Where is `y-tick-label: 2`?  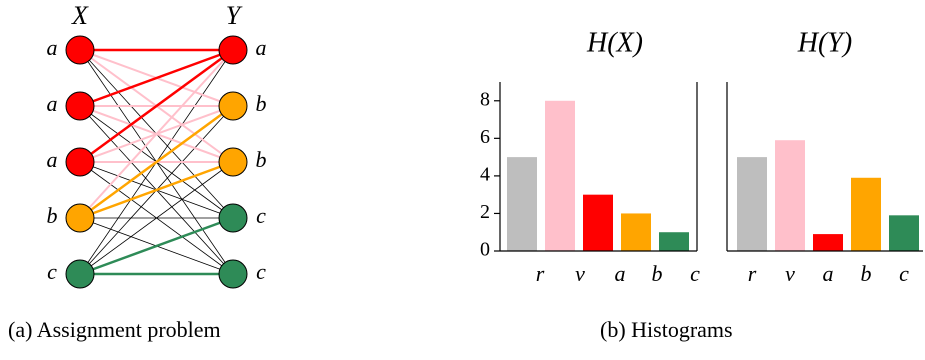 y-tick-label: 2 is located at coordinates (485, 212).